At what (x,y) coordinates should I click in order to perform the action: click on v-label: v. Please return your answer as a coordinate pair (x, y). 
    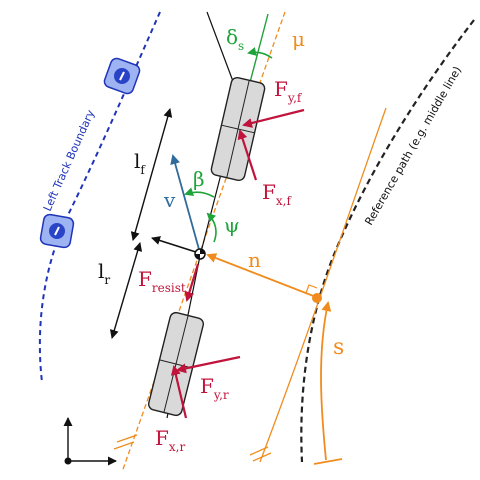
    Looking at the image, I should click on (169, 200).